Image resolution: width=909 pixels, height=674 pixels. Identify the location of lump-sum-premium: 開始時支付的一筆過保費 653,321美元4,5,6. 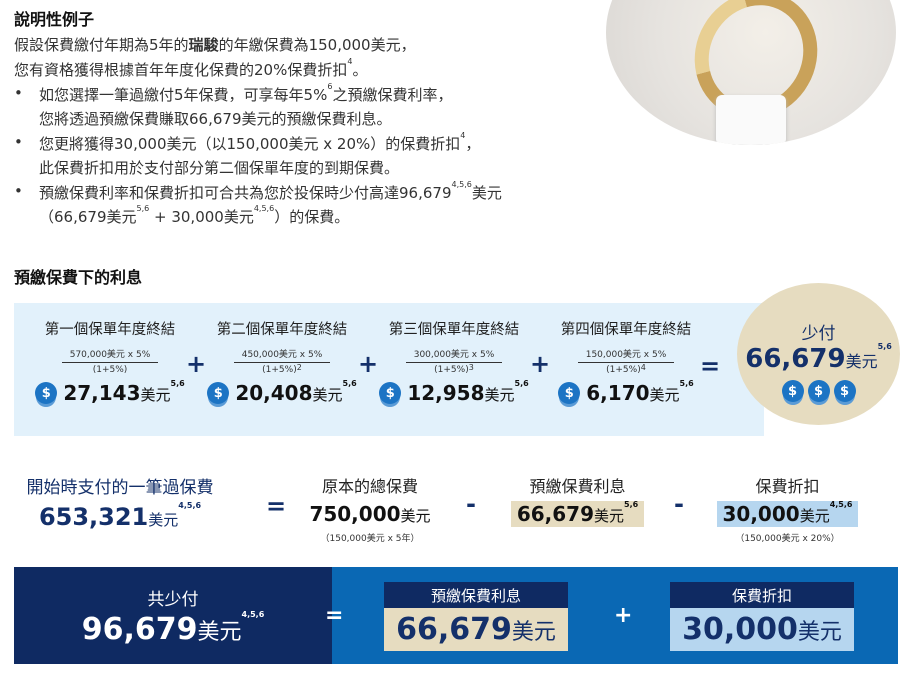
(120, 504).